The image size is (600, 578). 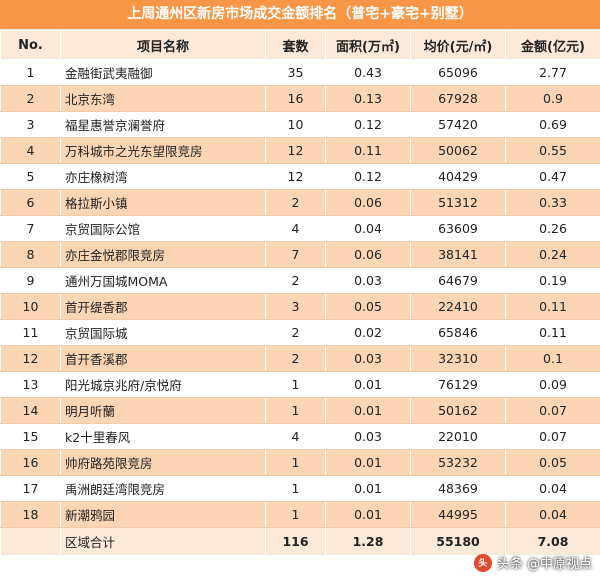 What do you see at coordinates (552, 202) in the screenshot?
I see `amount-cell: 0.33` at bounding box center [552, 202].